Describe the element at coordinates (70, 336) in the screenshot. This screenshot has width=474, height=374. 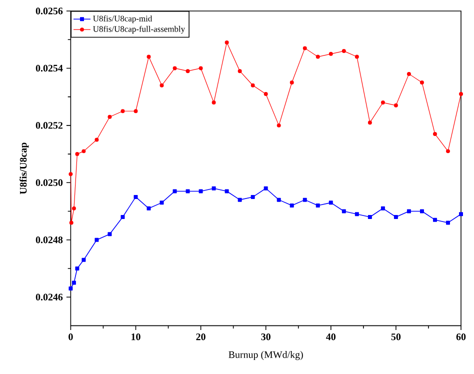
I see `x-tick-label: 0` at that location.